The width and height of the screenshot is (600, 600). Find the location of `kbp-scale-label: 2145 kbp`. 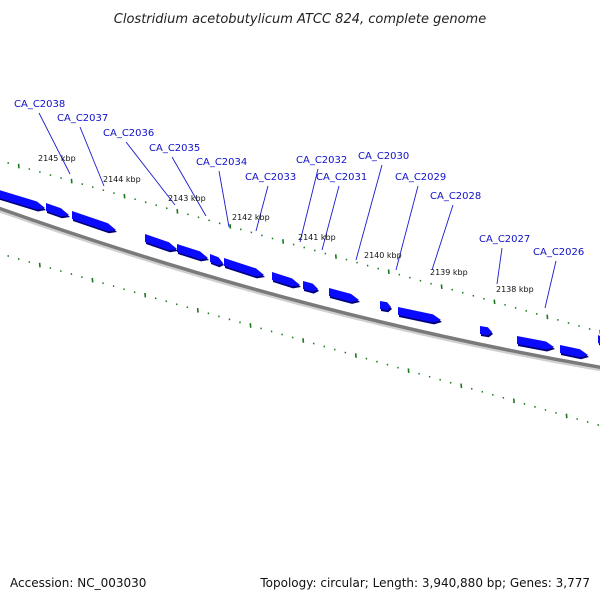

kbp-scale-label: 2145 kbp is located at coordinates (57, 158).